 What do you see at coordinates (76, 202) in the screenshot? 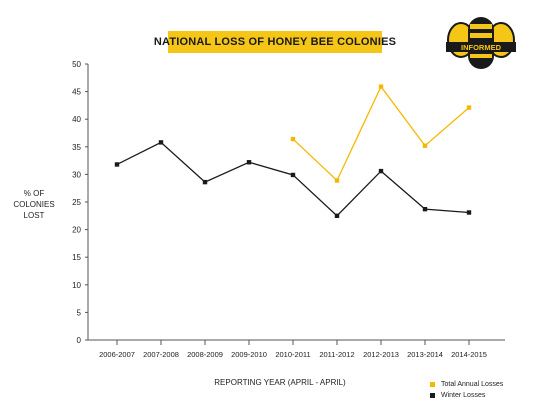
I see `y-tick-label: 25` at bounding box center [76, 202].